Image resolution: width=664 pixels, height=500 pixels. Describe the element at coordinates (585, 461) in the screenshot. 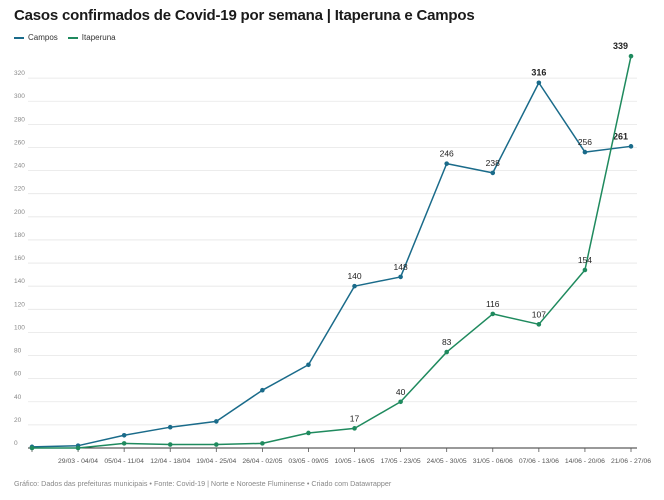

I see `x-tick-label: 14/06 - 20/06` at that location.